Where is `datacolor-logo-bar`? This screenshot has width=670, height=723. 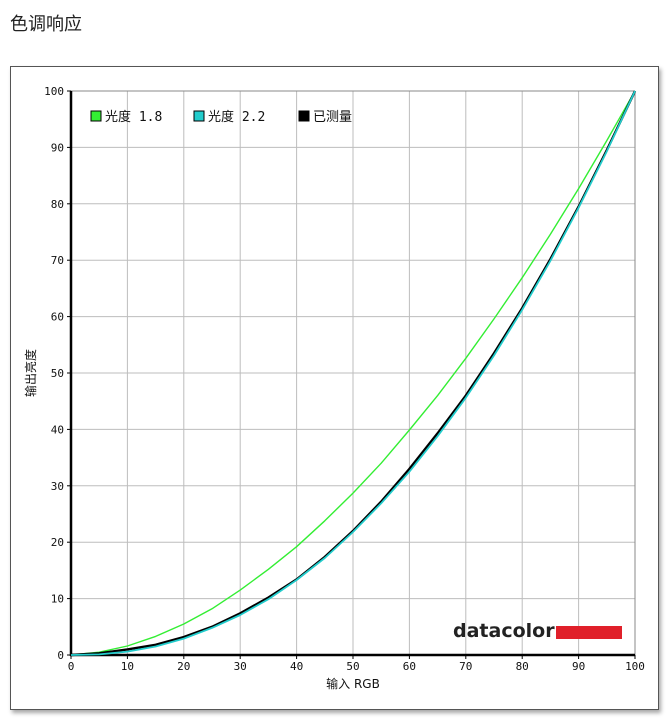 datacolor-logo-bar is located at coordinates (589, 632).